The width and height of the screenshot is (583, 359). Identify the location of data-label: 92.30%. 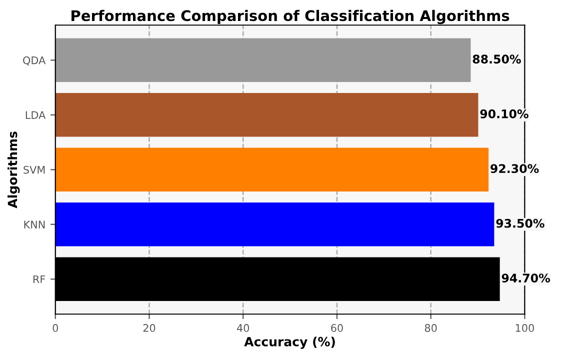
(514, 169).